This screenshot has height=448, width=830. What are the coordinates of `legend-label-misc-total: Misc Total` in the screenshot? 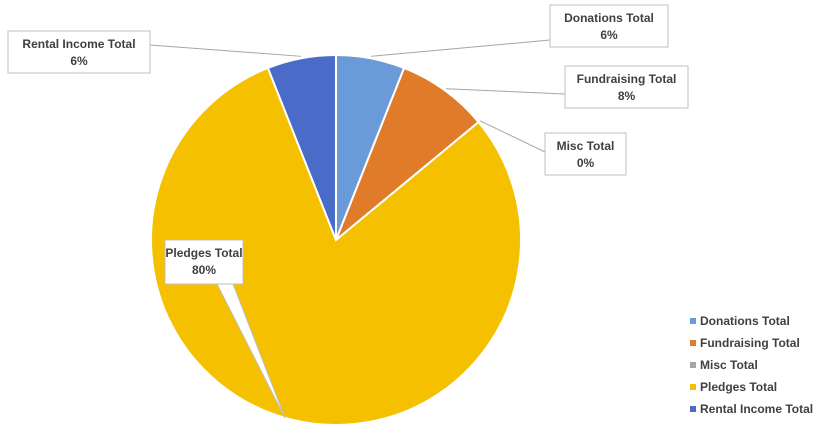 It's located at (729, 365).